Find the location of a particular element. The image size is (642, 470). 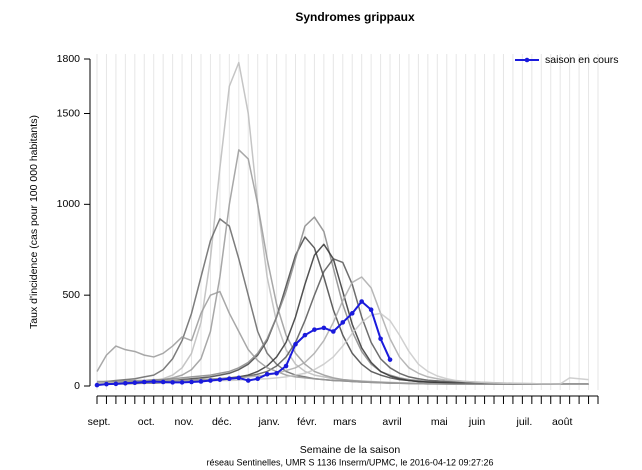

y-tick-label: 0 is located at coordinates (77, 386).